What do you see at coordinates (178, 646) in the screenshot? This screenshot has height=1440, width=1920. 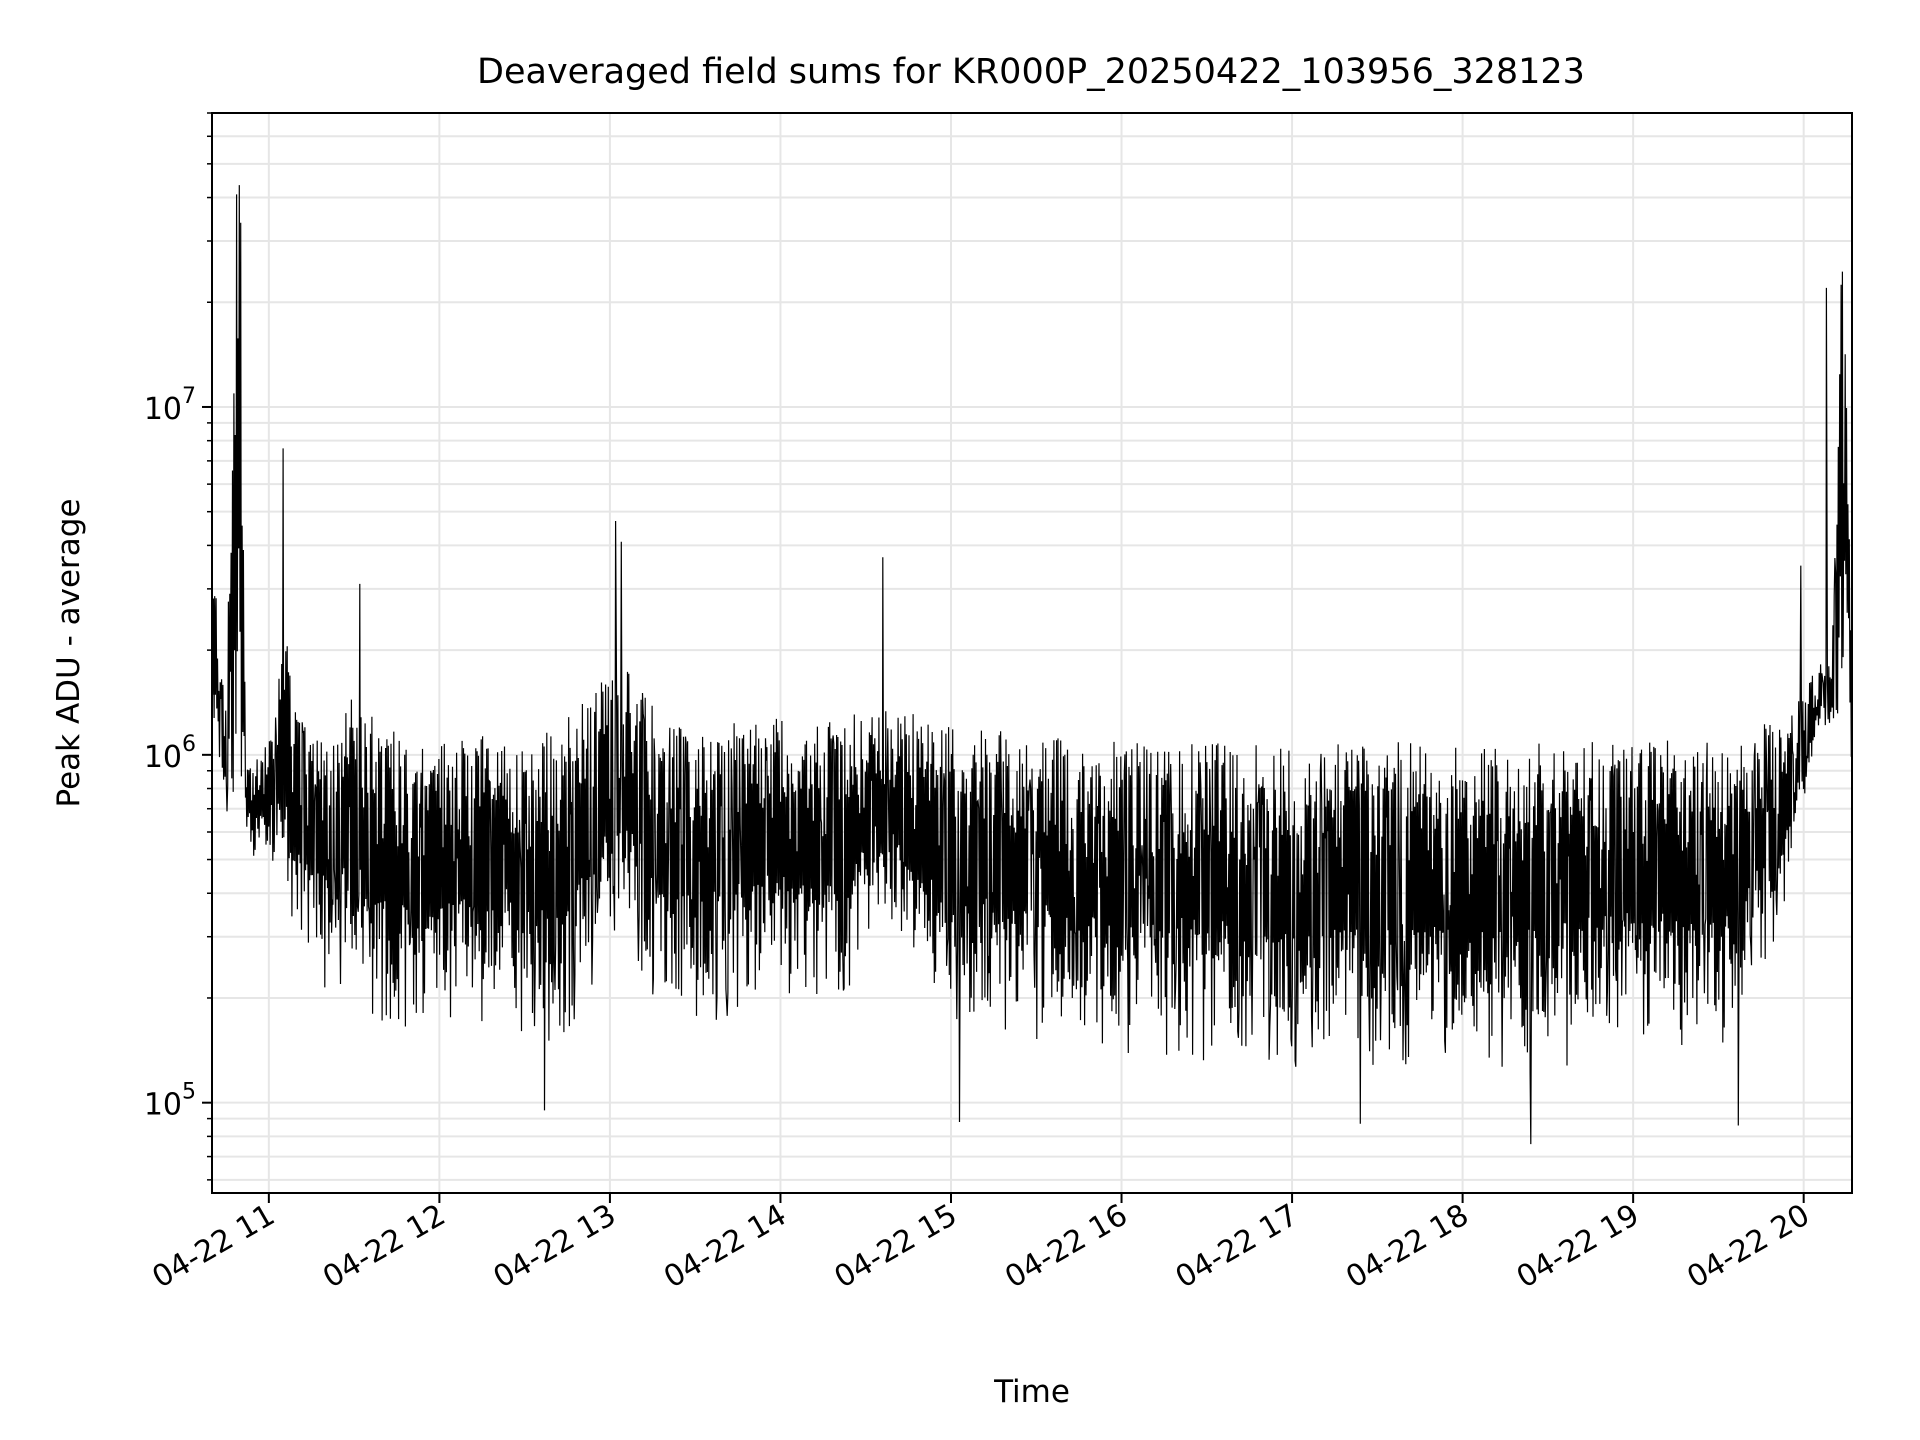 I see `y-axis: 10⁵ 10⁶ 10⁷` at bounding box center [178, 646].